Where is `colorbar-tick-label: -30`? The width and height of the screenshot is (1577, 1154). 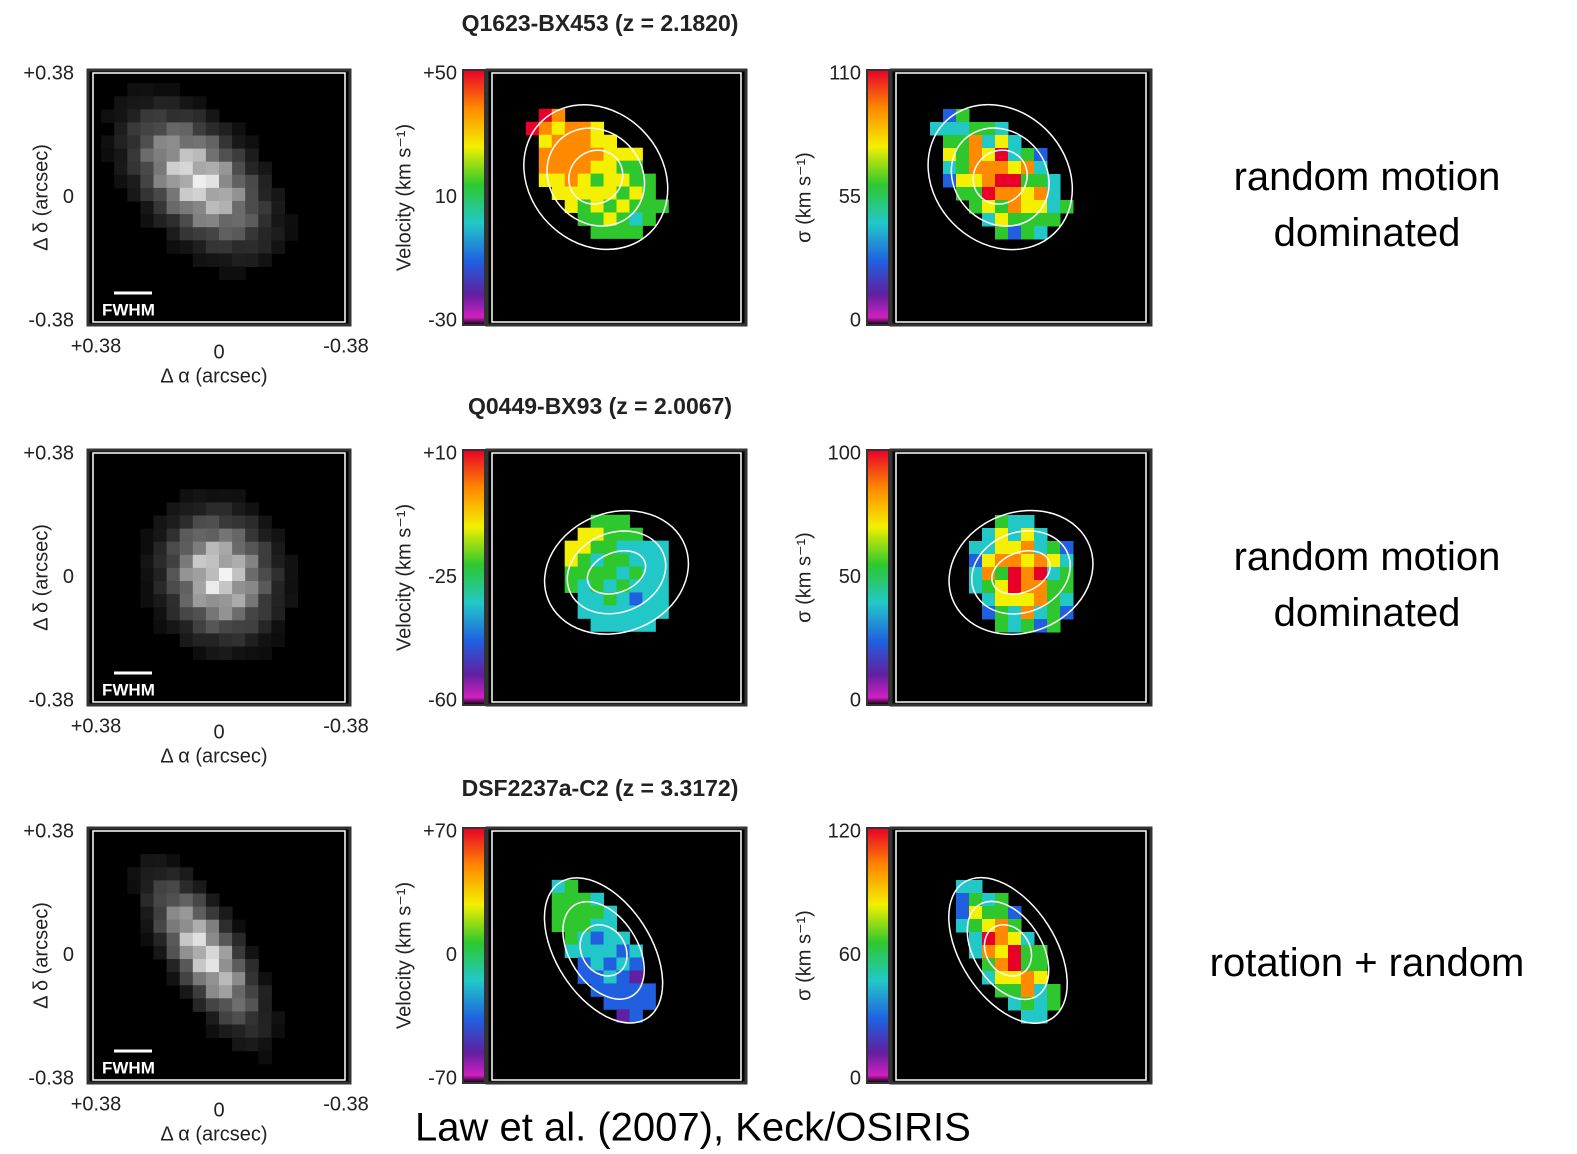 colorbar-tick-label: -30 is located at coordinates (442, 320).